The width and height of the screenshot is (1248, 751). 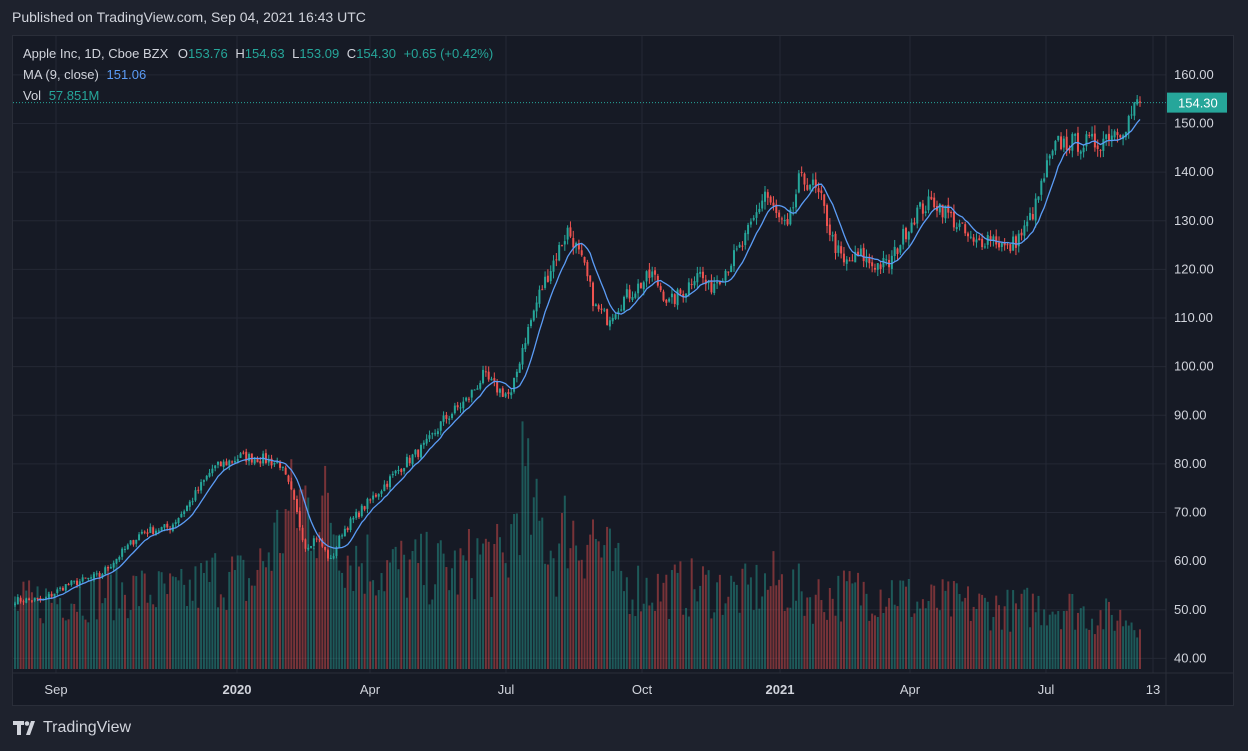 I want to click on symbol-title: Apple Inc, 1D, Cboe BZX, so click(x=96, y=53).